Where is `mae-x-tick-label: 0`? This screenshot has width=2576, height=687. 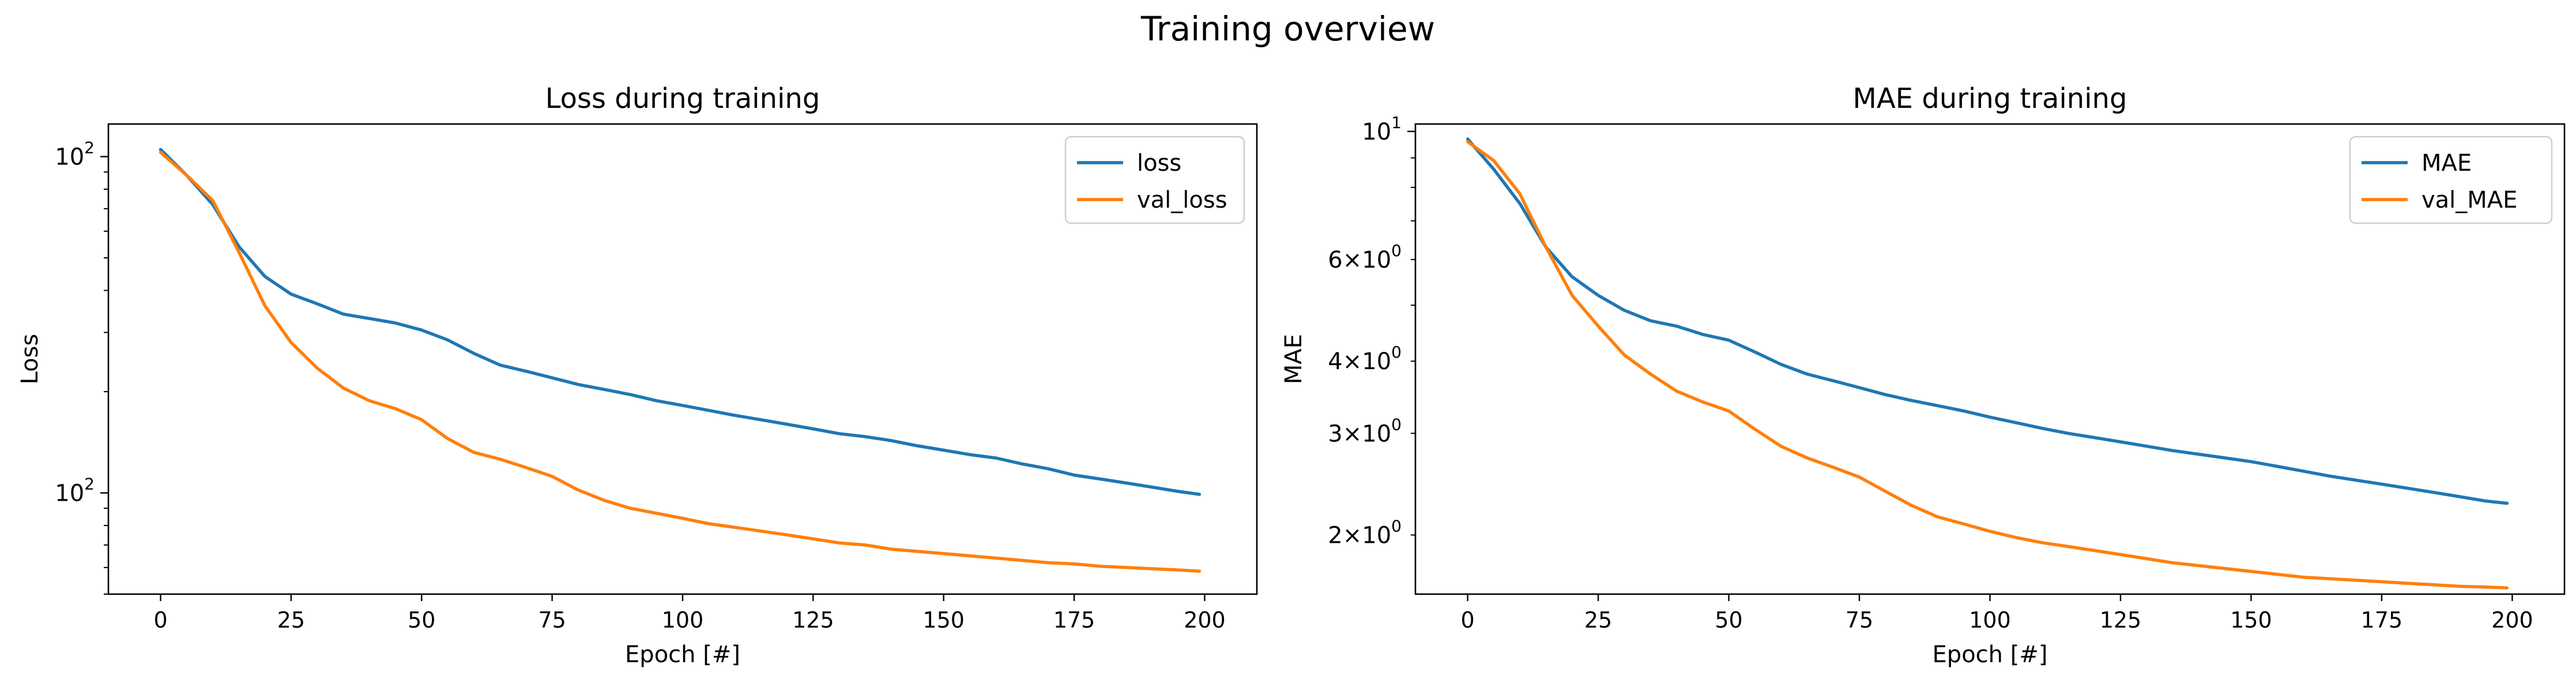
mae-x-tick-label: 0 is located at coordinates (1467, 620).